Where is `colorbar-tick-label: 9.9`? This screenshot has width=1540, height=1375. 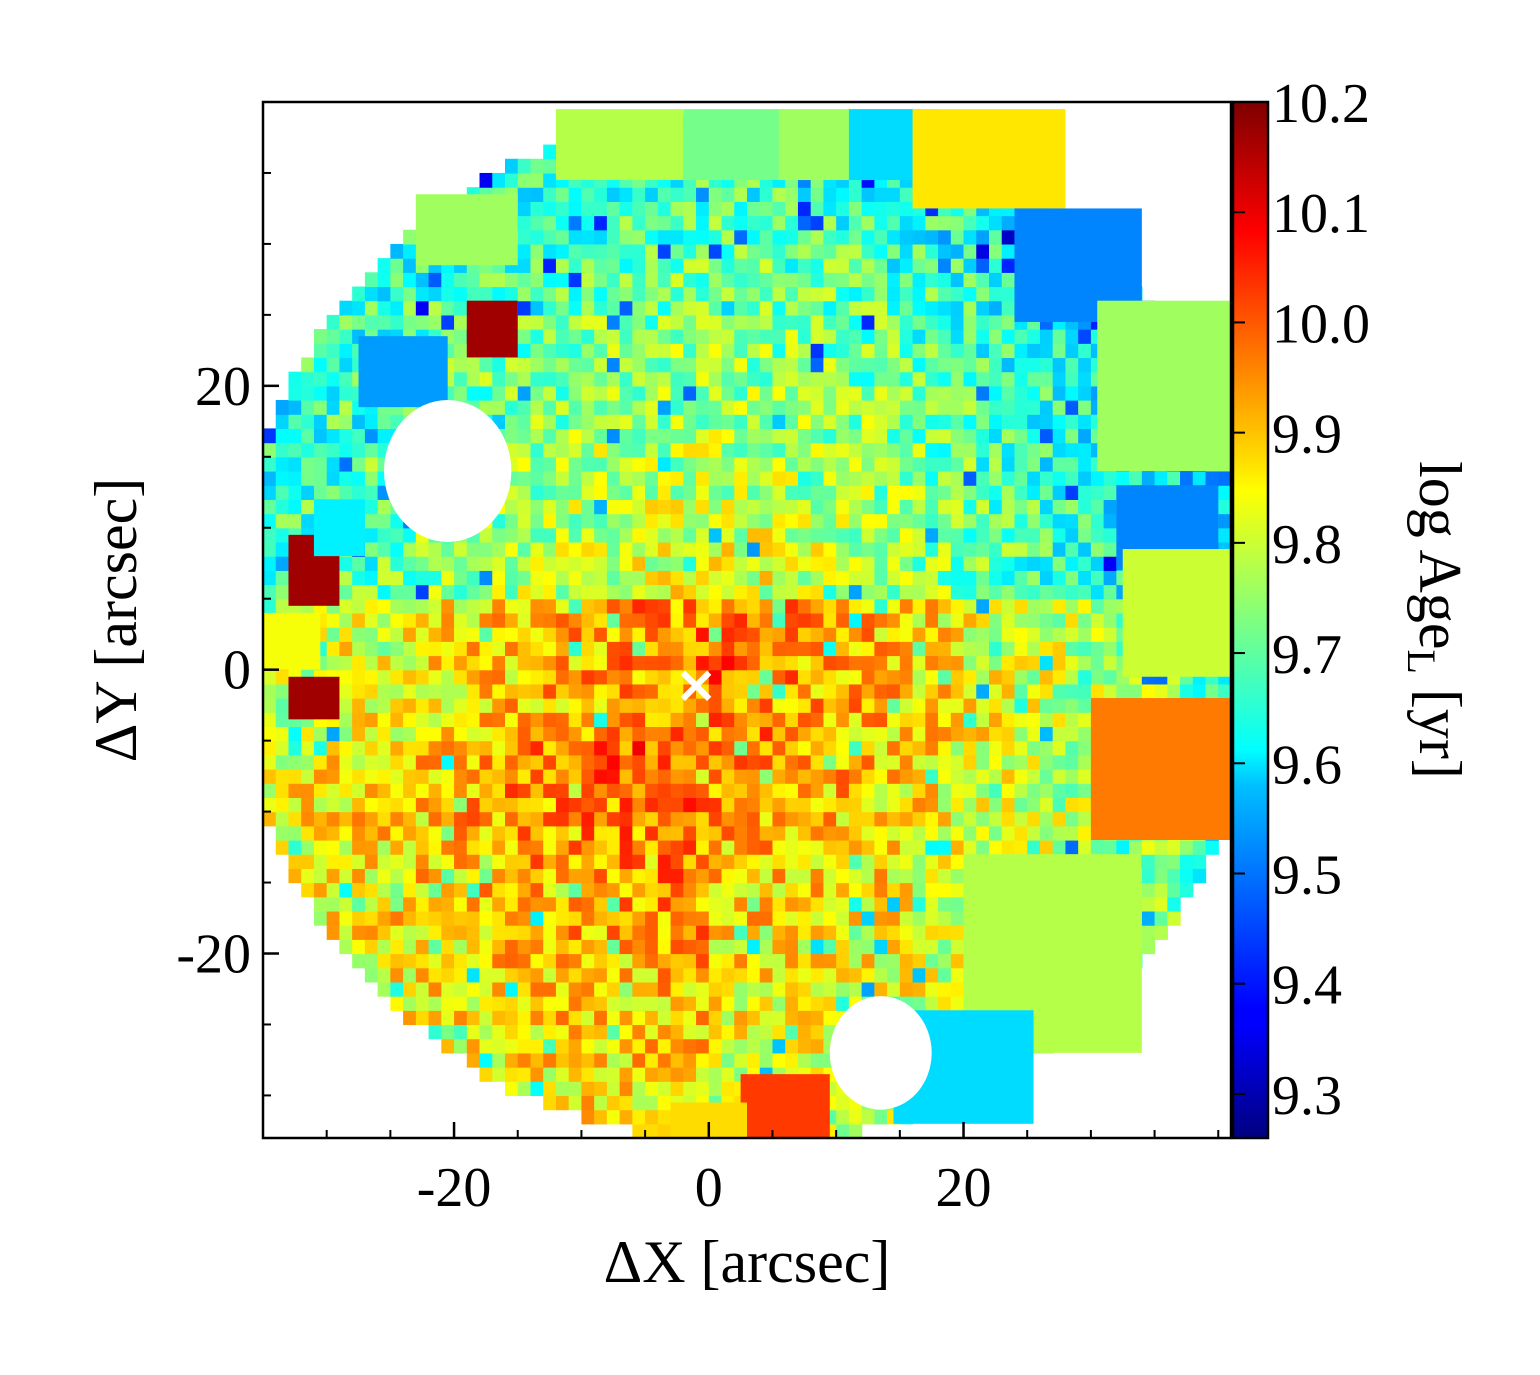
colorbar-tick-label: 9.9 is located at coordinates (1307, 435).